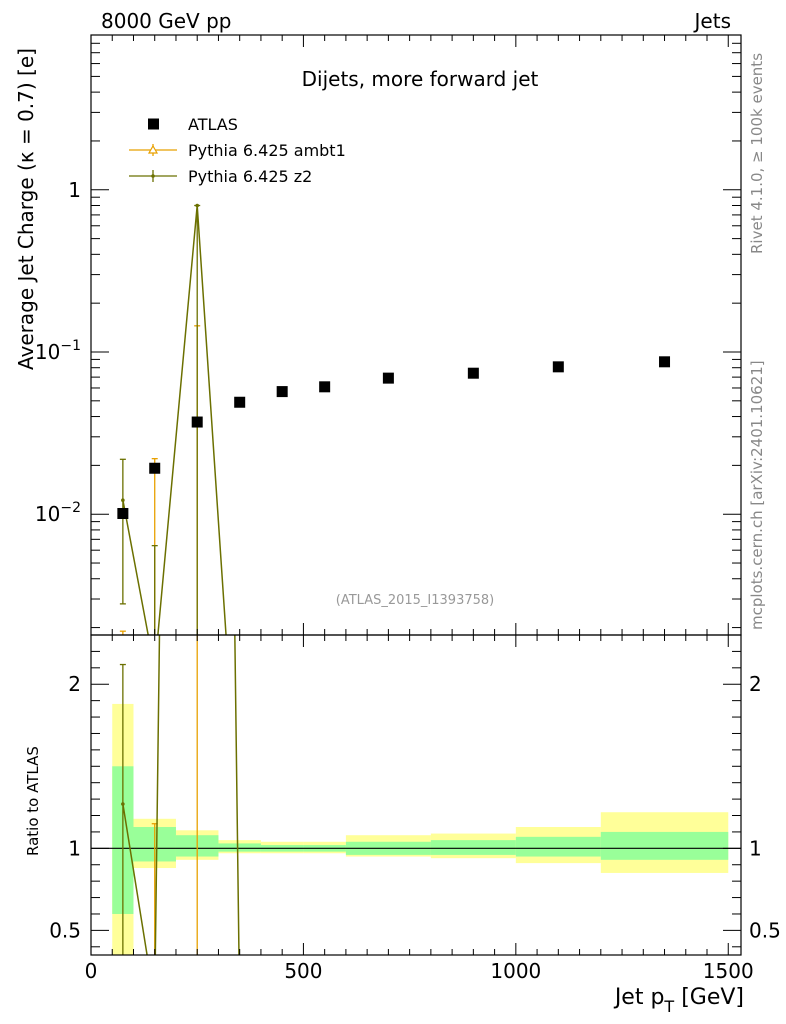  I want to click on ratio-tick-label-right: 2, so click(755, 684).